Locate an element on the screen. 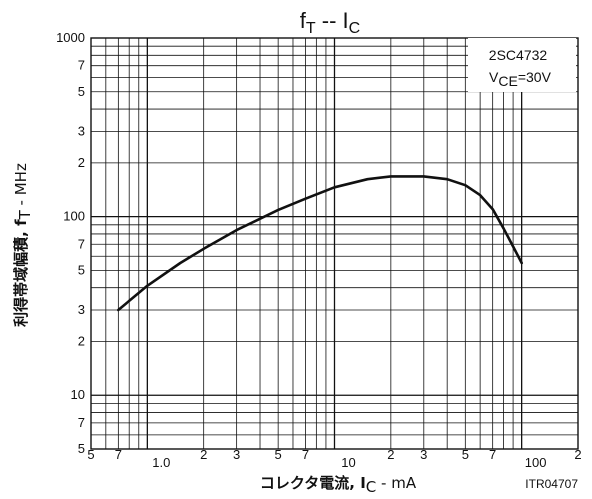  figure-code: ITR04707 is located at coordinates (551, 484).